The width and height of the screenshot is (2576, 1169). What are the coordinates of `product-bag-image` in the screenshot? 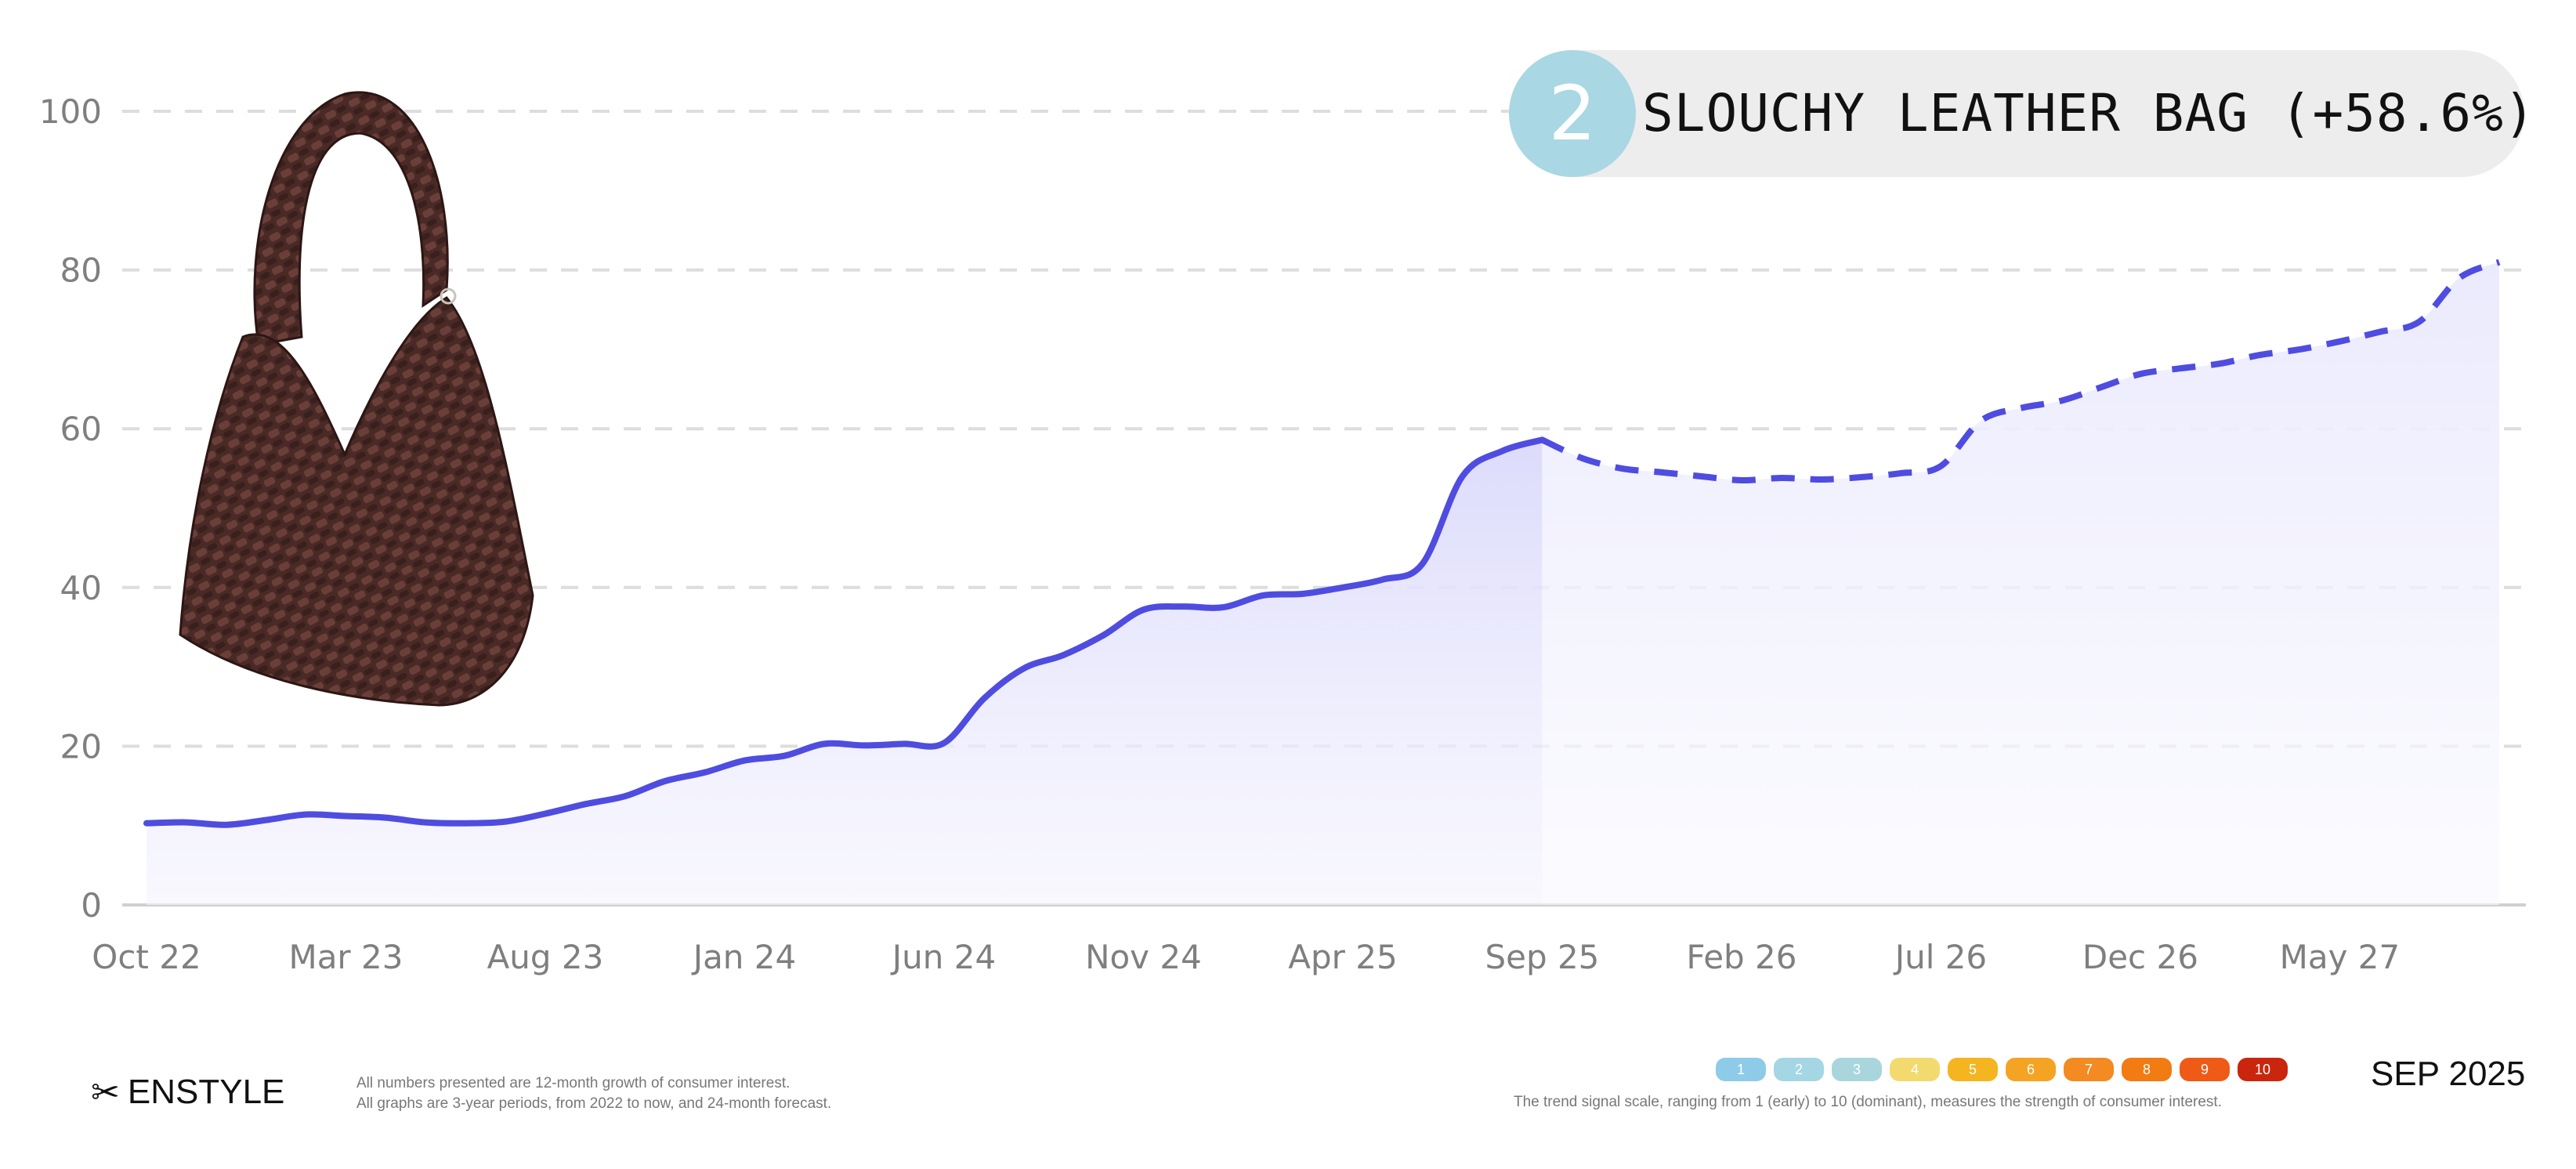 It's located at (356, 399).